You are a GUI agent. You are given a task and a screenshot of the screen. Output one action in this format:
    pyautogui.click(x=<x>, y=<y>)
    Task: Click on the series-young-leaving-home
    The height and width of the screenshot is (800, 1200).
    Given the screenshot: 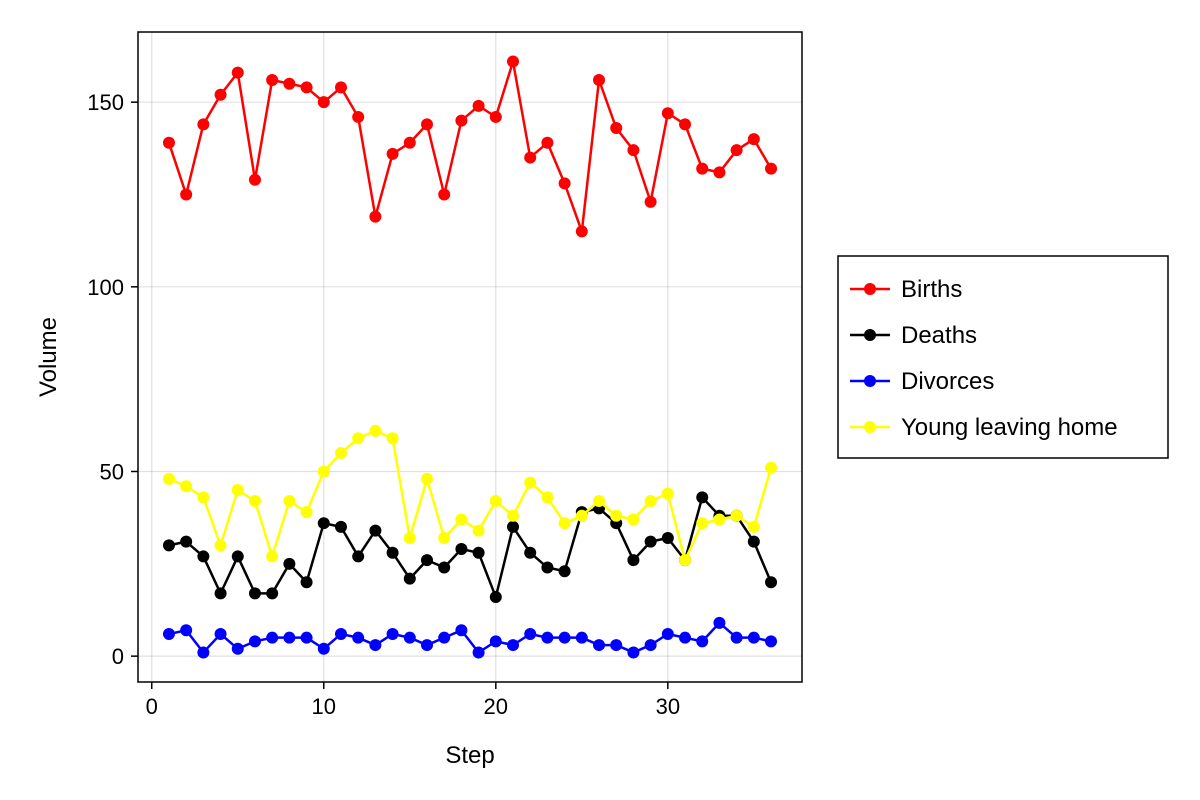 What is the action you would take?
    pyautogui.click(x=470, y=495)
    